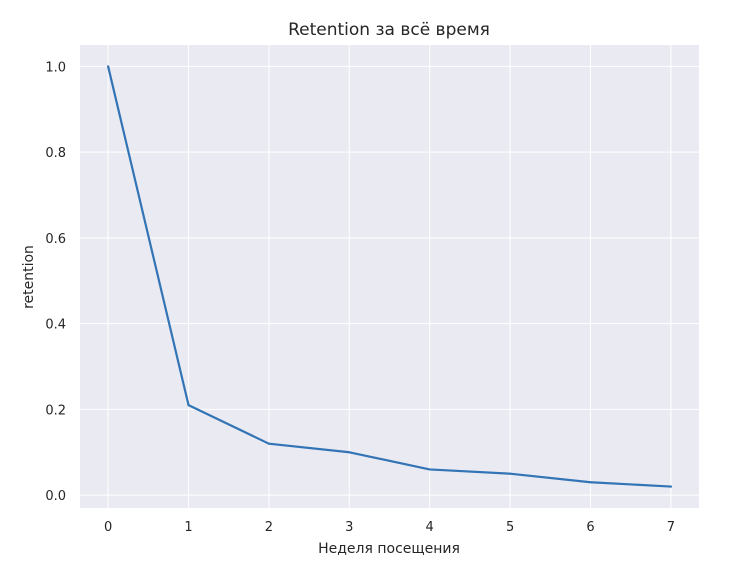 This screenshot has width=745, height=573. What do you see at coordinates (55, 496) in the screenshot?
I see `y-tick-label: 0.0` at bounding box center [55, 496].